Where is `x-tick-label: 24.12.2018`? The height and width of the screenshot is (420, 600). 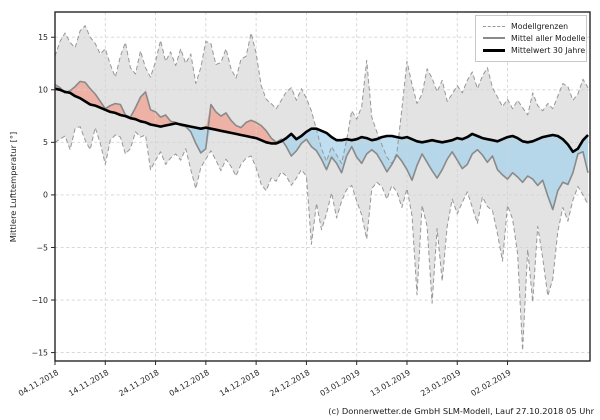 x-tick-label: 24.12.2018 is located at coordinates (289, 383).